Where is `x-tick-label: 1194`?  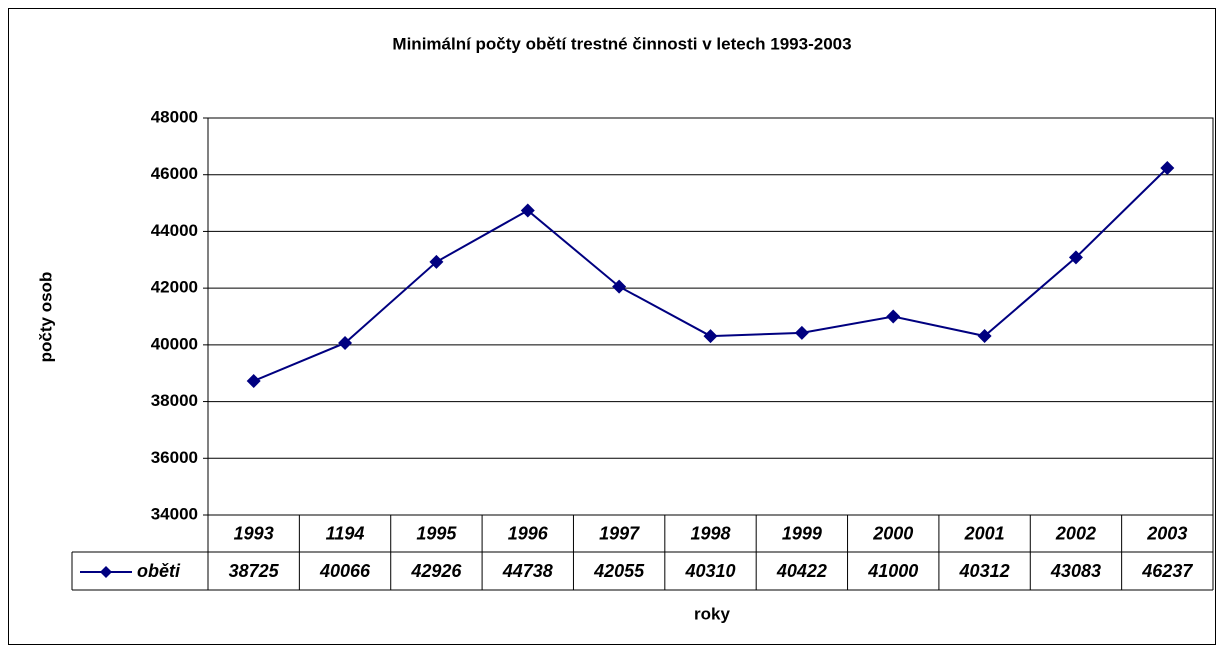 x-tick-label: 1194 is located at coordinates (345, 533).